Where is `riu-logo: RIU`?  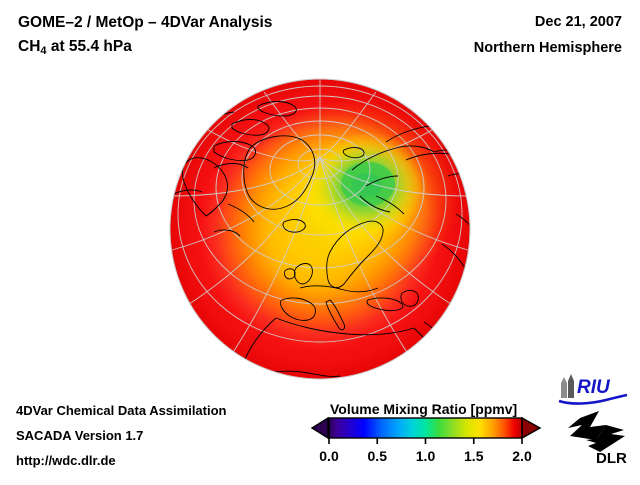
riu-logo: RIU is located at coordinates (593, 389).